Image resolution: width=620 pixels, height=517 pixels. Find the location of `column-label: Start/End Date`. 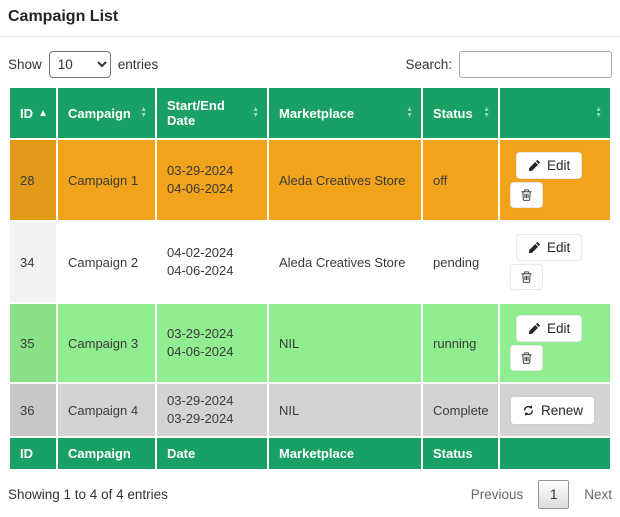

column-label: Start/End Date is located at coordinates (196, 113).